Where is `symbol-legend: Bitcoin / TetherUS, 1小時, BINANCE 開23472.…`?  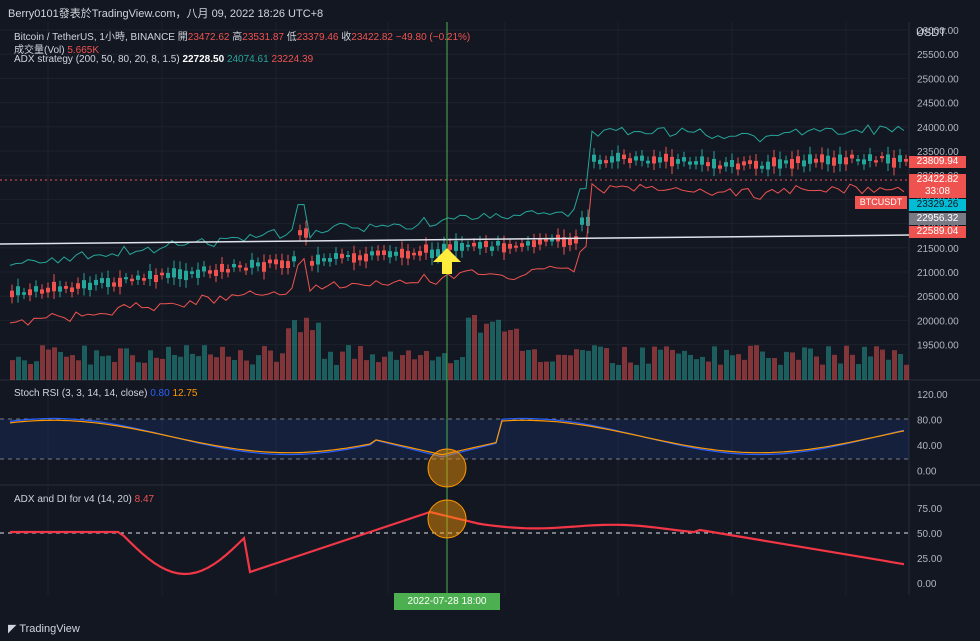
symbol-legend: Bitcoin / TetherUS, 1小時, BINANCE 開23472.… is located at coordinates (242, 37).